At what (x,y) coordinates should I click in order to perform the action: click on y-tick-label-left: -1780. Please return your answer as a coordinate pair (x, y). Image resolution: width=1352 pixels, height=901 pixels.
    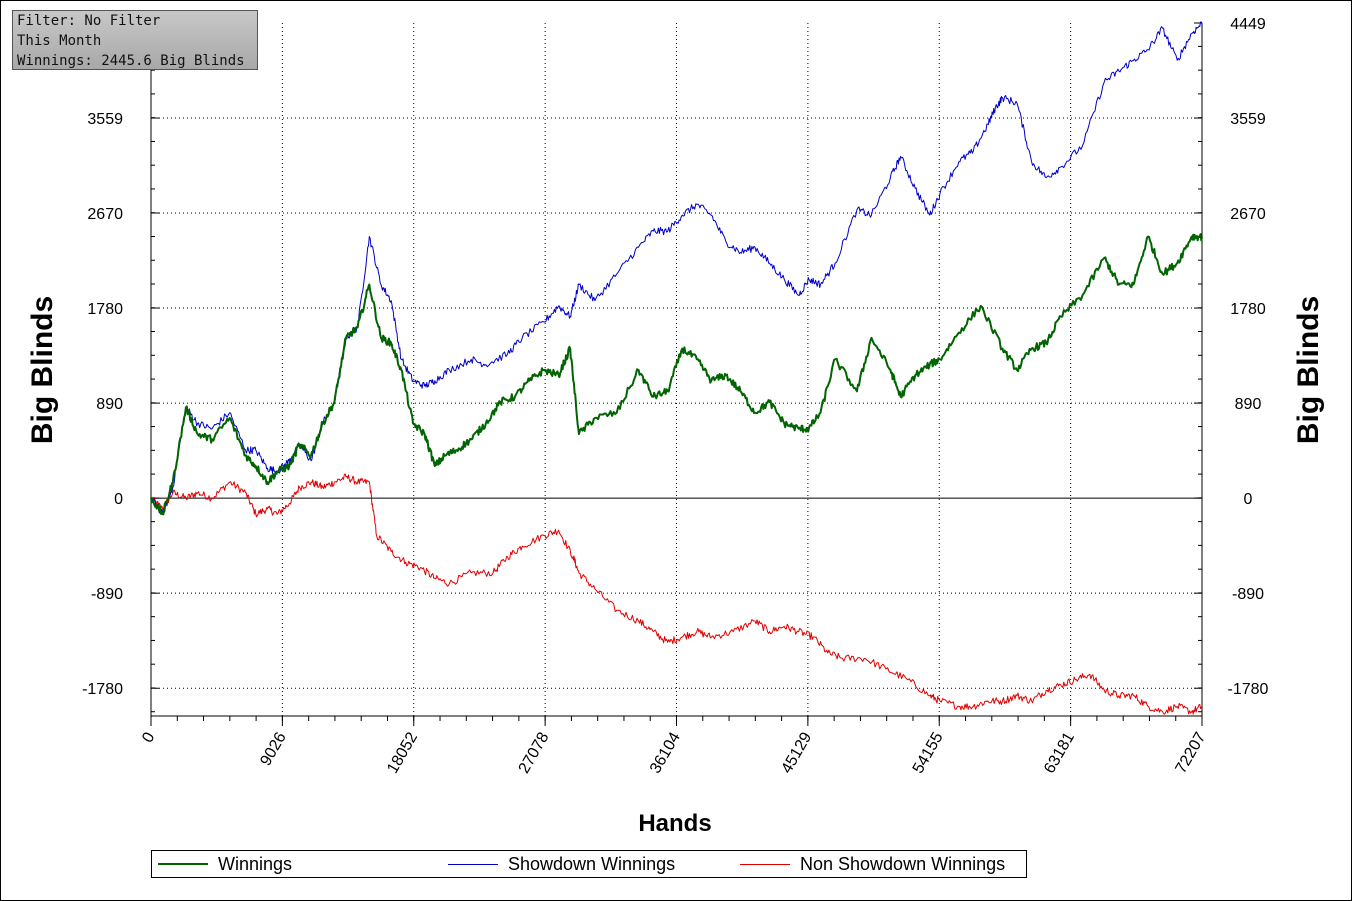
    Looking at the image, I should click on (102, 689).